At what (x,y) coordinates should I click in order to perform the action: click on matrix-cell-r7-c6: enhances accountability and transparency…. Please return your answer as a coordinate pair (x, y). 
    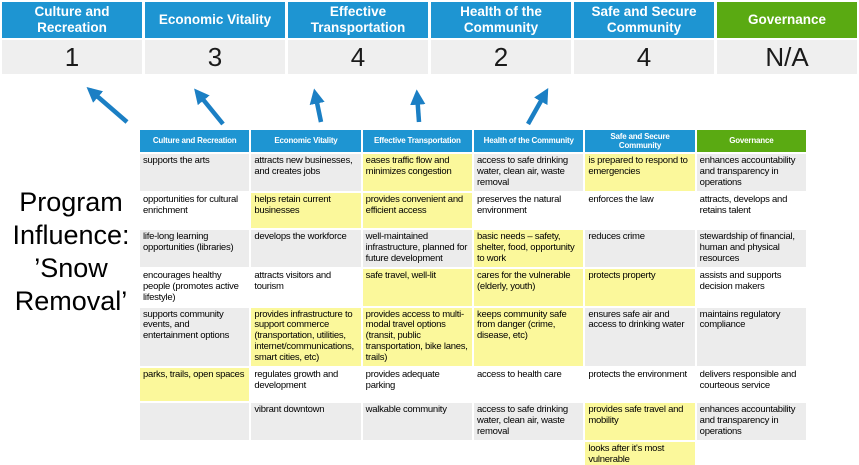
    Looking at the image, I should click on (751, 421).